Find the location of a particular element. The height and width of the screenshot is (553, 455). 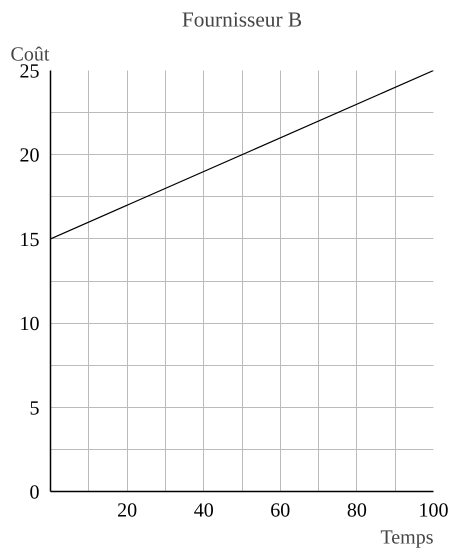

x-tick-label: 20 is located at coordinates (127, 511).